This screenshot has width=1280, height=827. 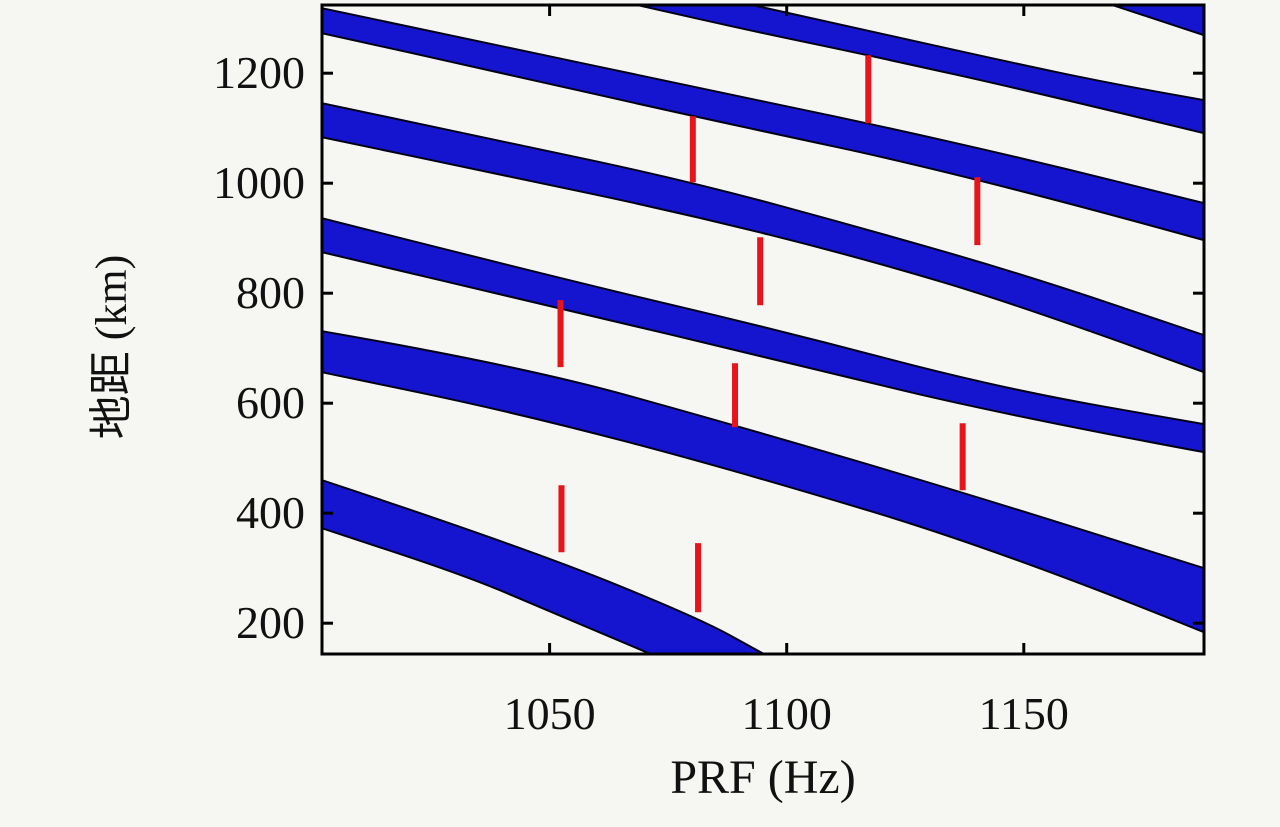 I want to click on x-tick-label-1150: 1150, so click(x=1023, y=713).